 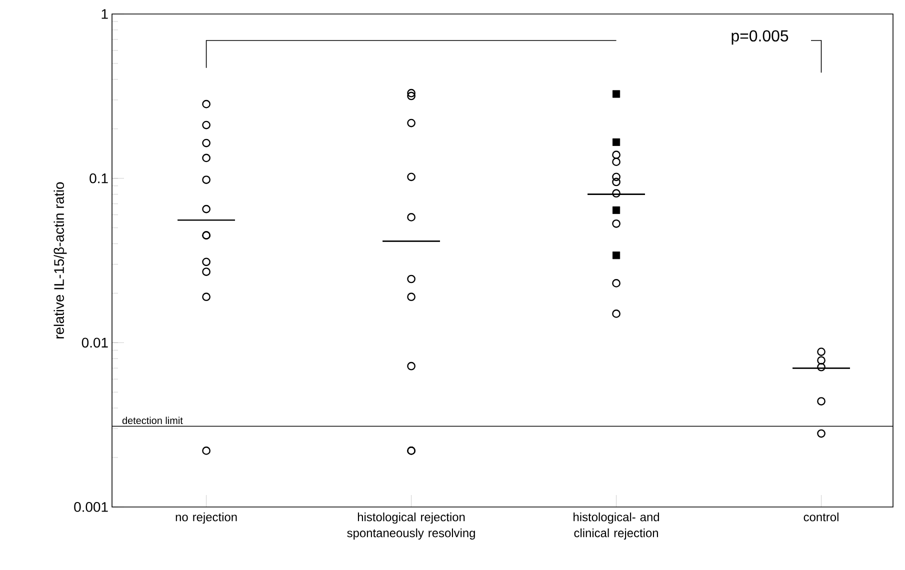 I want to click on x-tick-label: histological rejection spontaneously resolving, so click(x=411, y=526).